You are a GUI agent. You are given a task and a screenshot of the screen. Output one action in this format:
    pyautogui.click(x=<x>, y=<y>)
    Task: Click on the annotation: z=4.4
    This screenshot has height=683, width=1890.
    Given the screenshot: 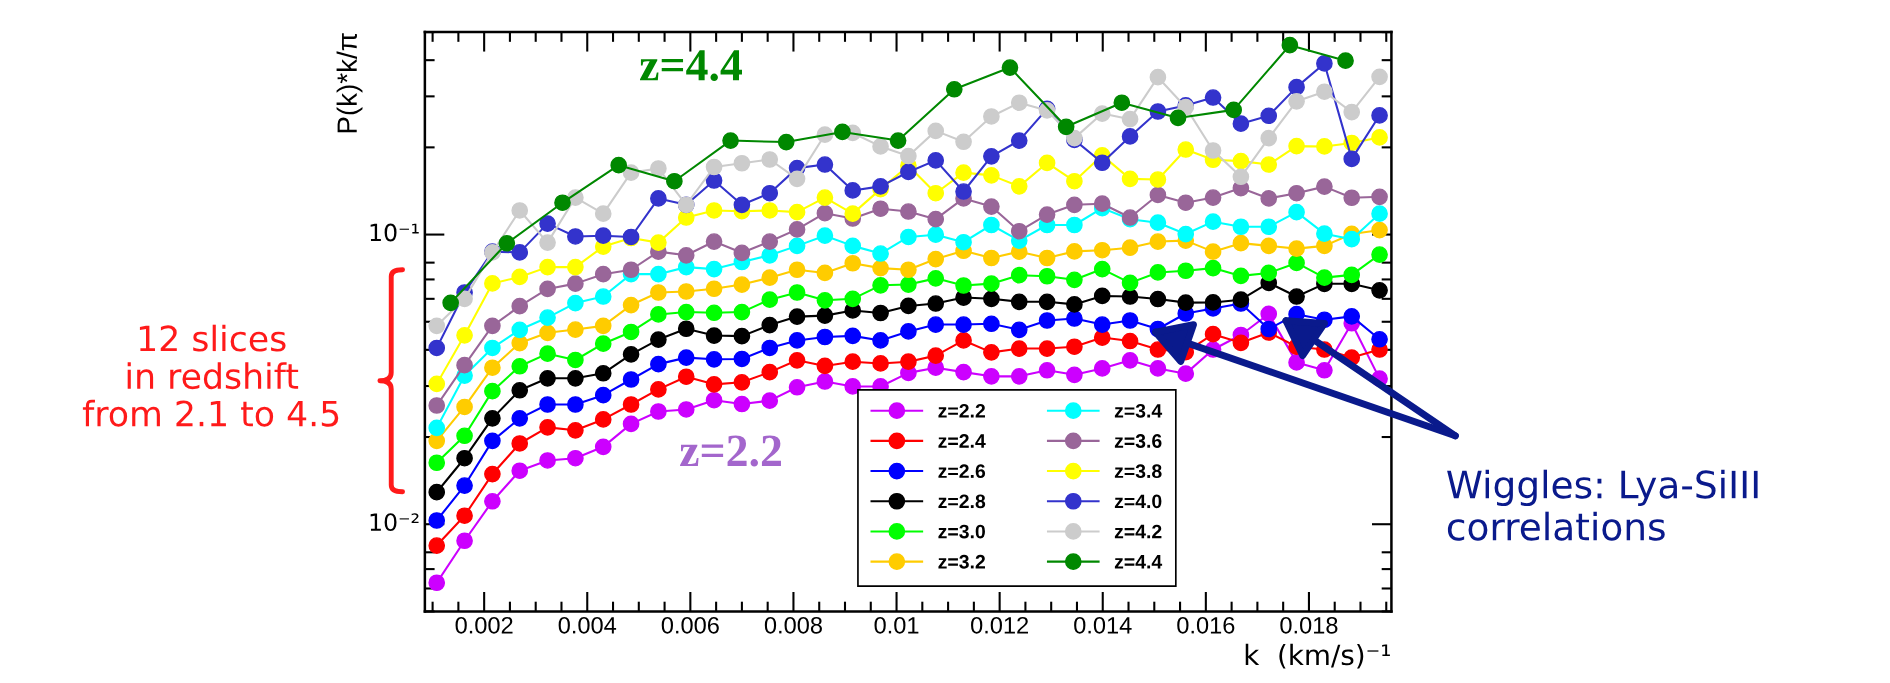 What is the action you would take?
    pyautogui.click(x=691, y=65)
    